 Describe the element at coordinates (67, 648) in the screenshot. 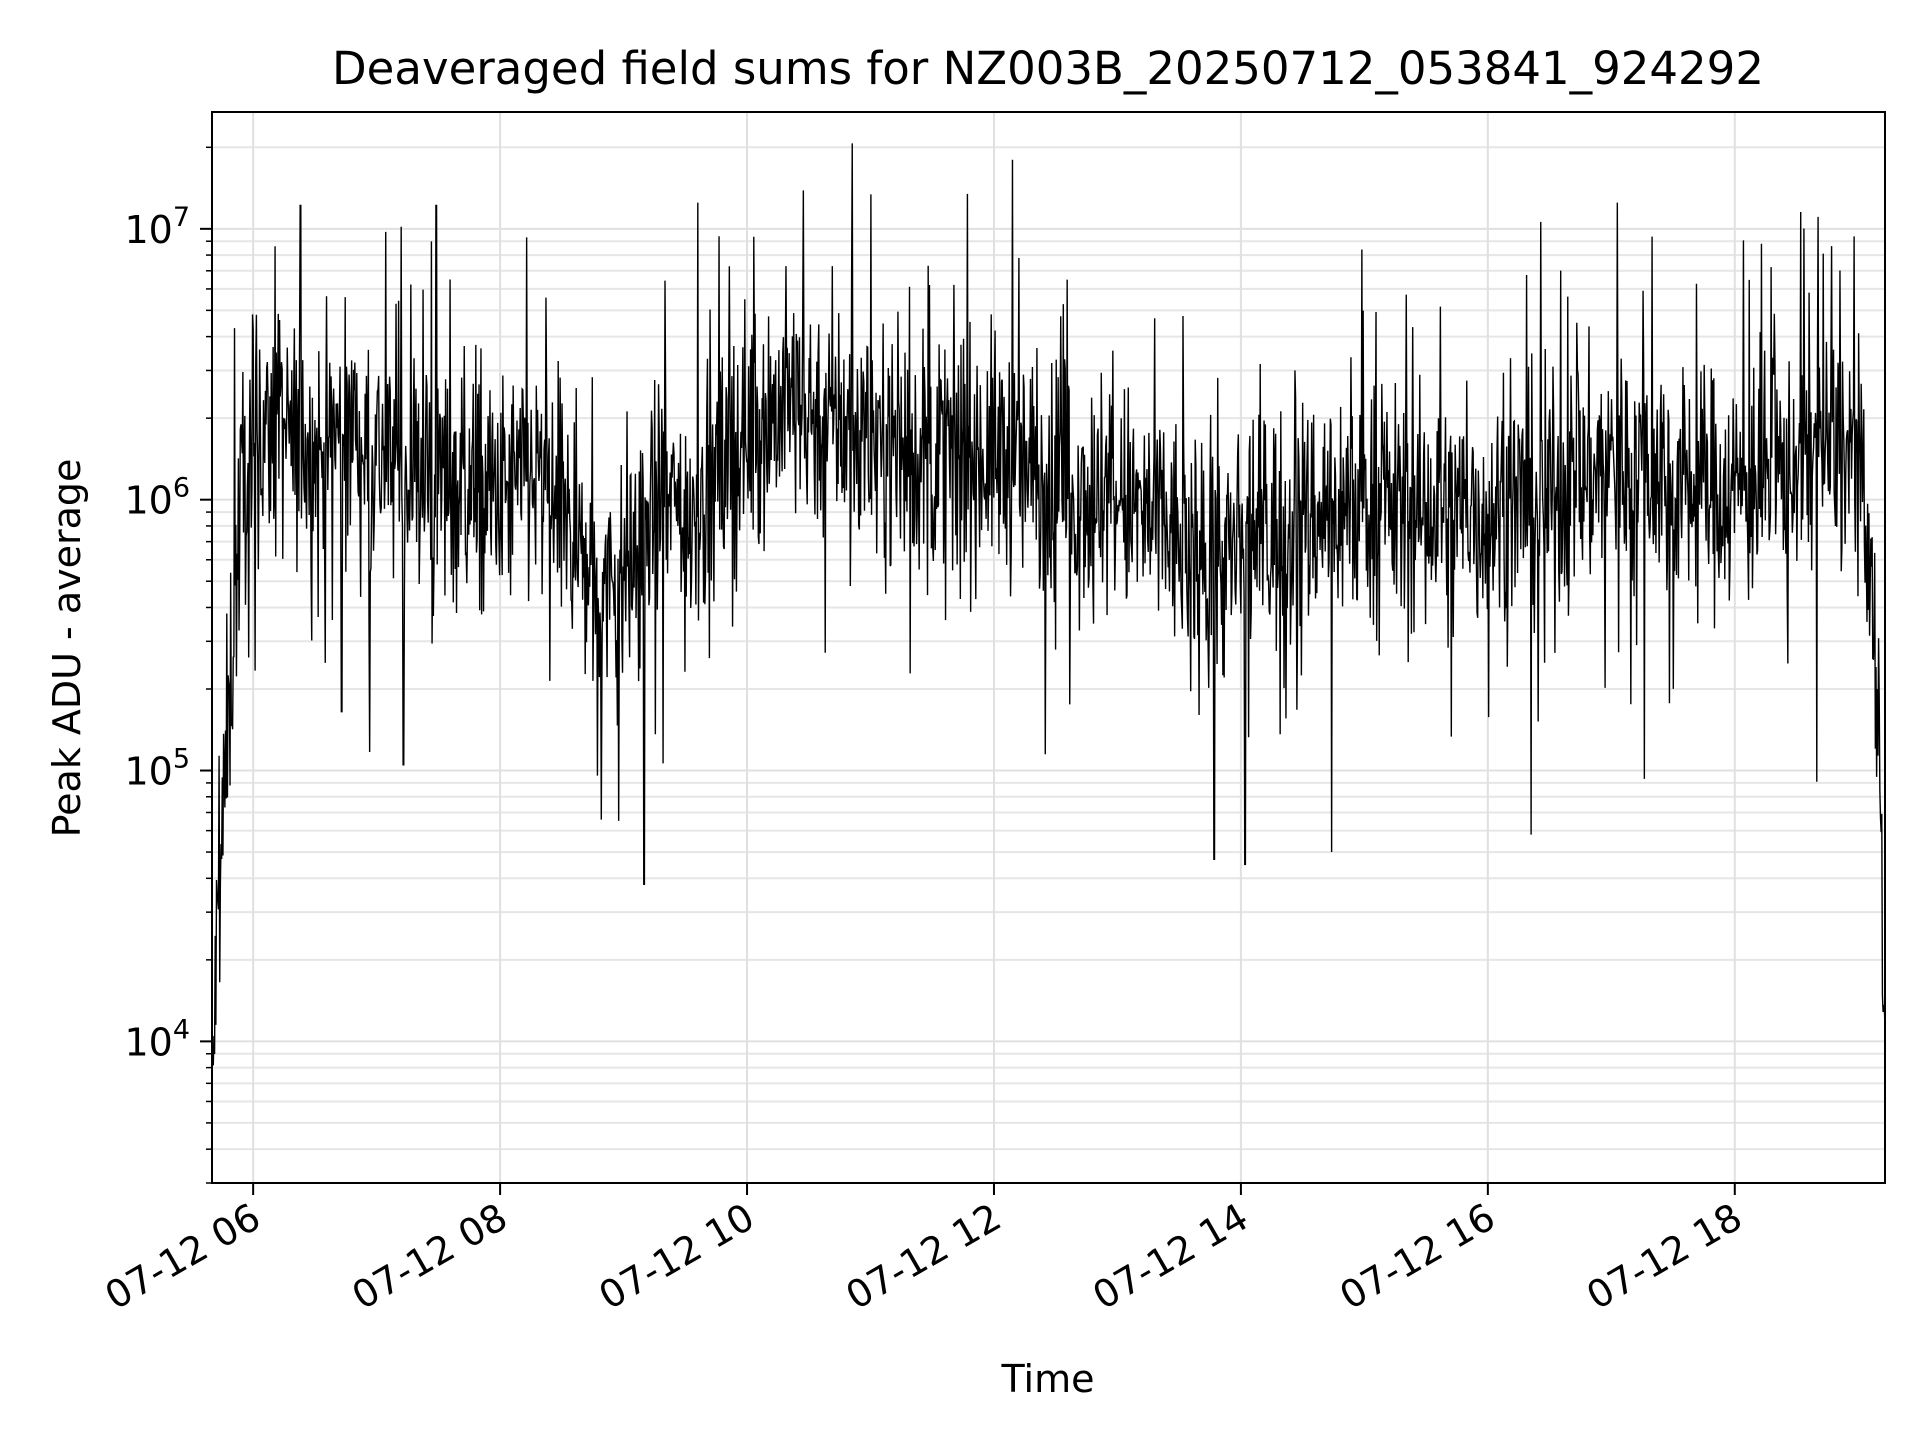

I see `y-axis-label: Peak ADU - average` at that location.